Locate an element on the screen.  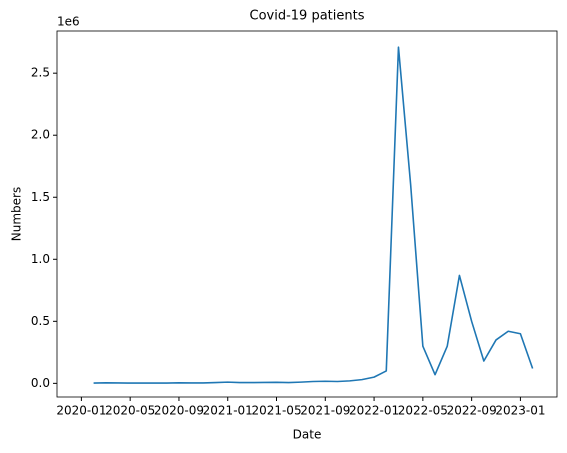
y-tick-label: 2.0 is located at coordinates (40, 135).